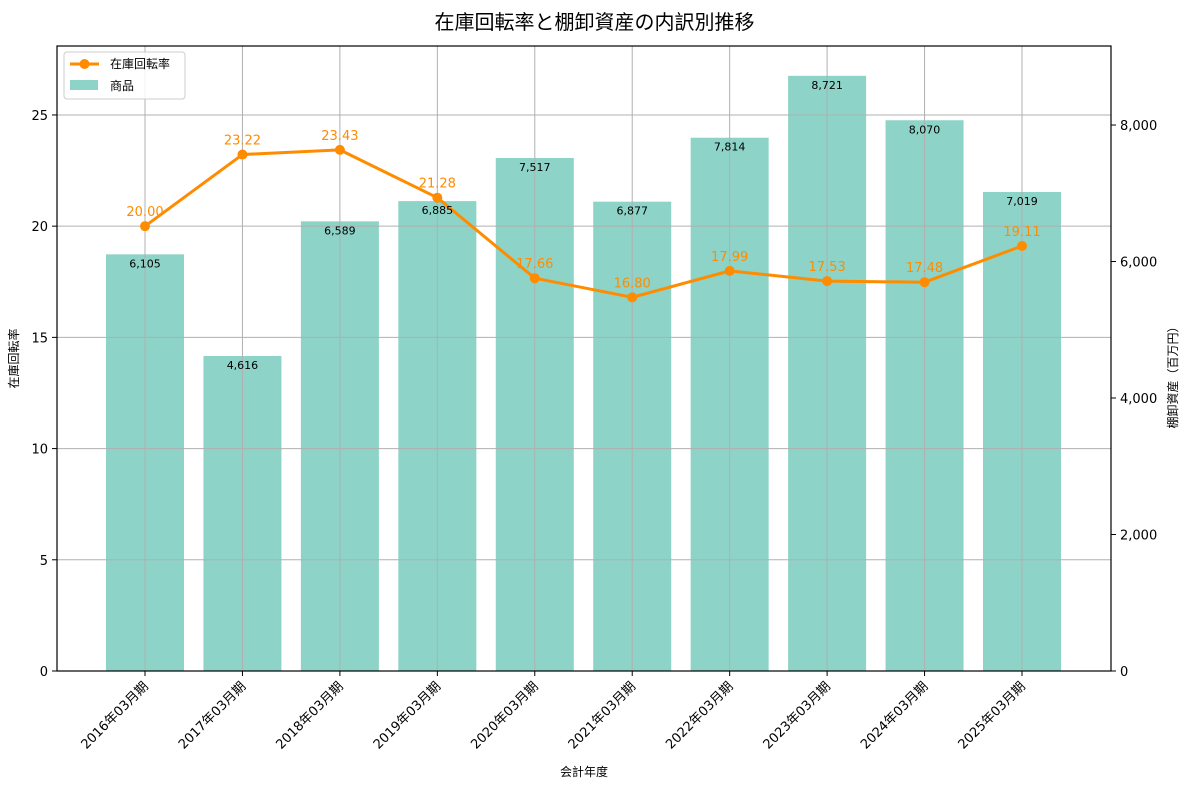  I want to click on x-tick-label: 2018年03月期, so click(309, 715).